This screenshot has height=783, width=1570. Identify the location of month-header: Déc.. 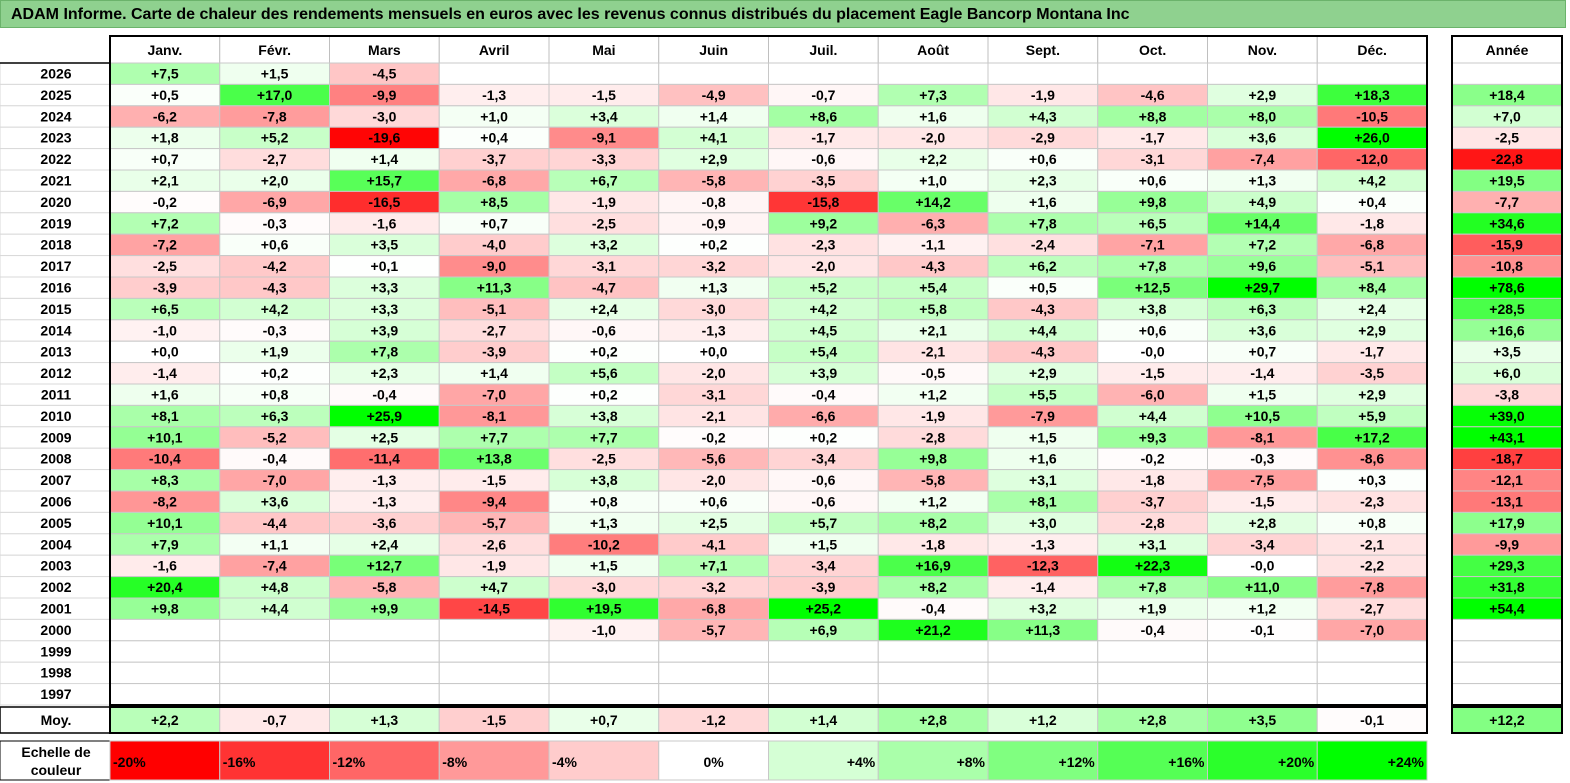
(1372, 50).